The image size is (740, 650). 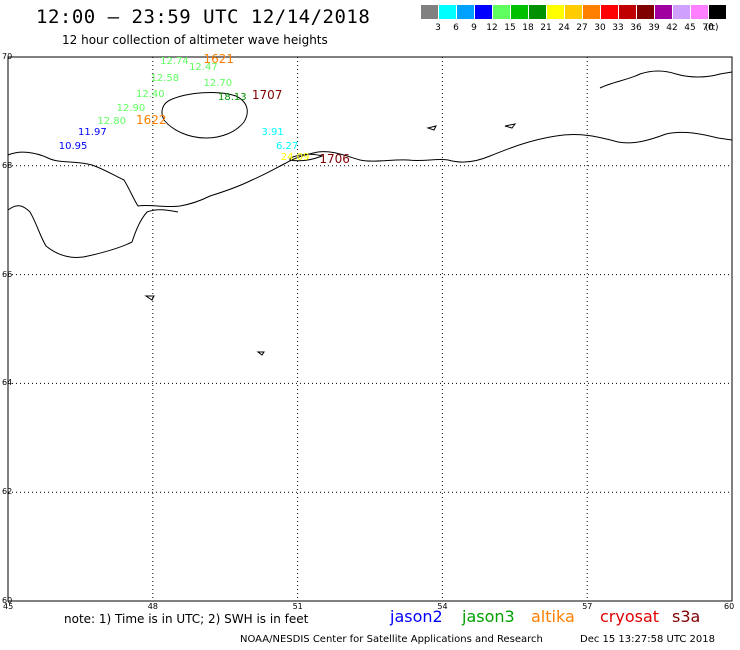 I want to click on legend-label: 15, so click(x=510, y=28).